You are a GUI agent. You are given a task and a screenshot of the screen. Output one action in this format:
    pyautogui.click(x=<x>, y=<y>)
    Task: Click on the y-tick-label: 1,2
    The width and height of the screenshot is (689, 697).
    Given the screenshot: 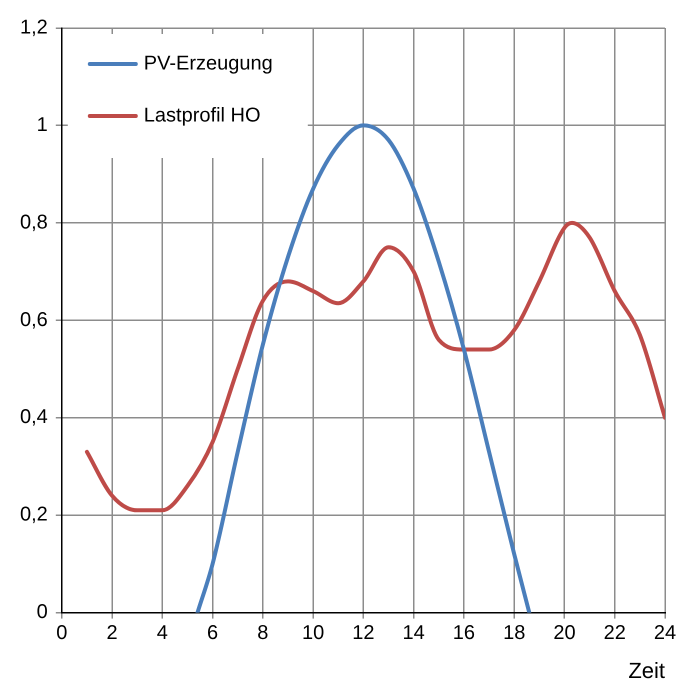 What is the action you would take?
    pyautogui.click(x=34, y=27)
    